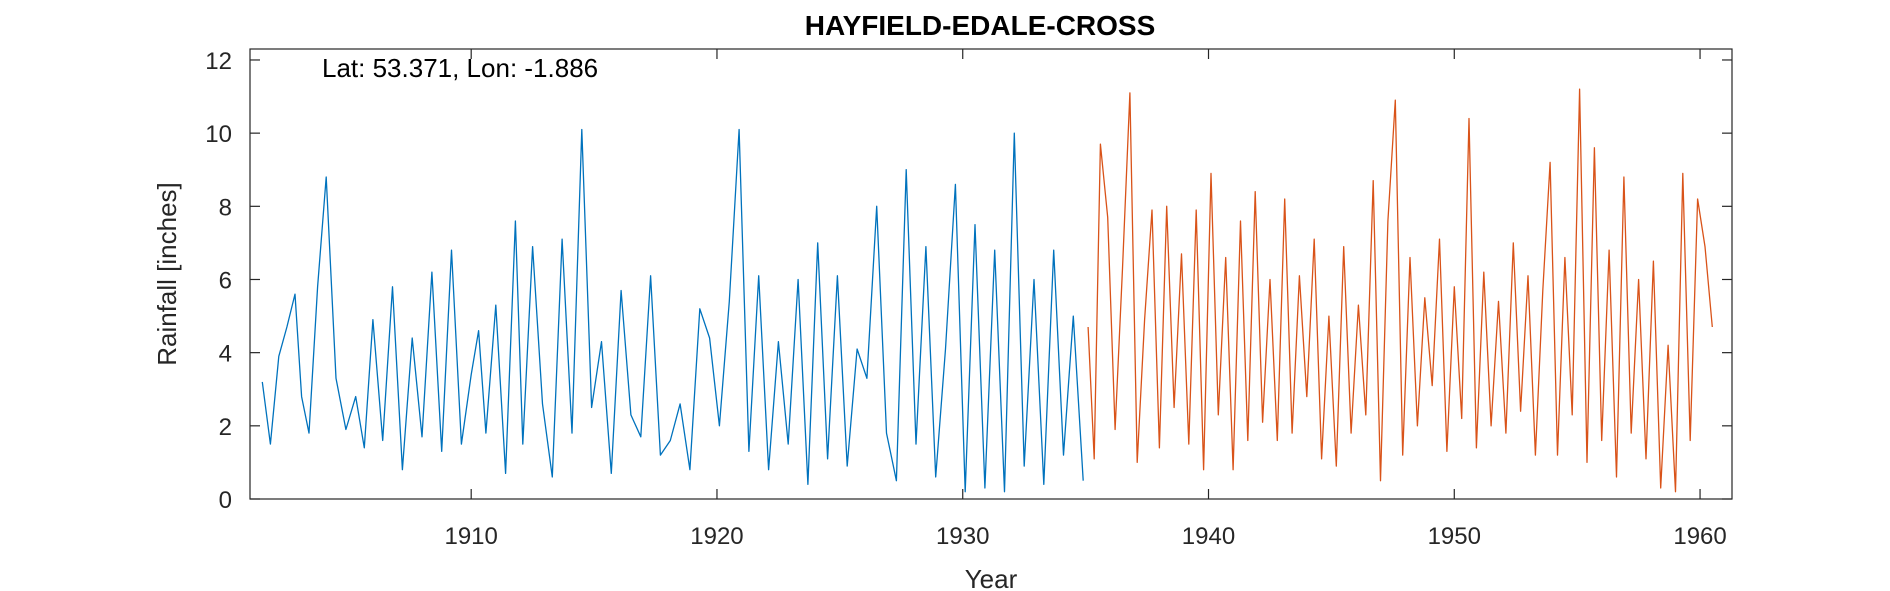 Image resolution: width=1890 pixels, height=591 pixels. What do you see at coordinates (225, 427) in the screenshot?
I see `y-tick-label: 2` at bounding box center [225, 427].